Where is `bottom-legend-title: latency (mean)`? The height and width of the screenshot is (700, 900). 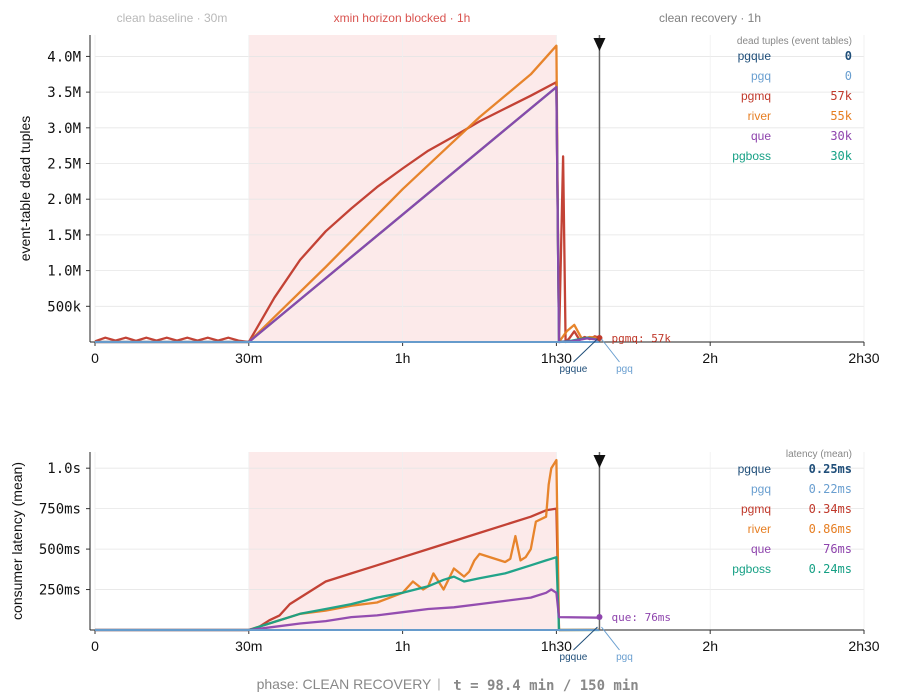
bottom-legend-title: latency (mean) is located at coordinates (819, 454).